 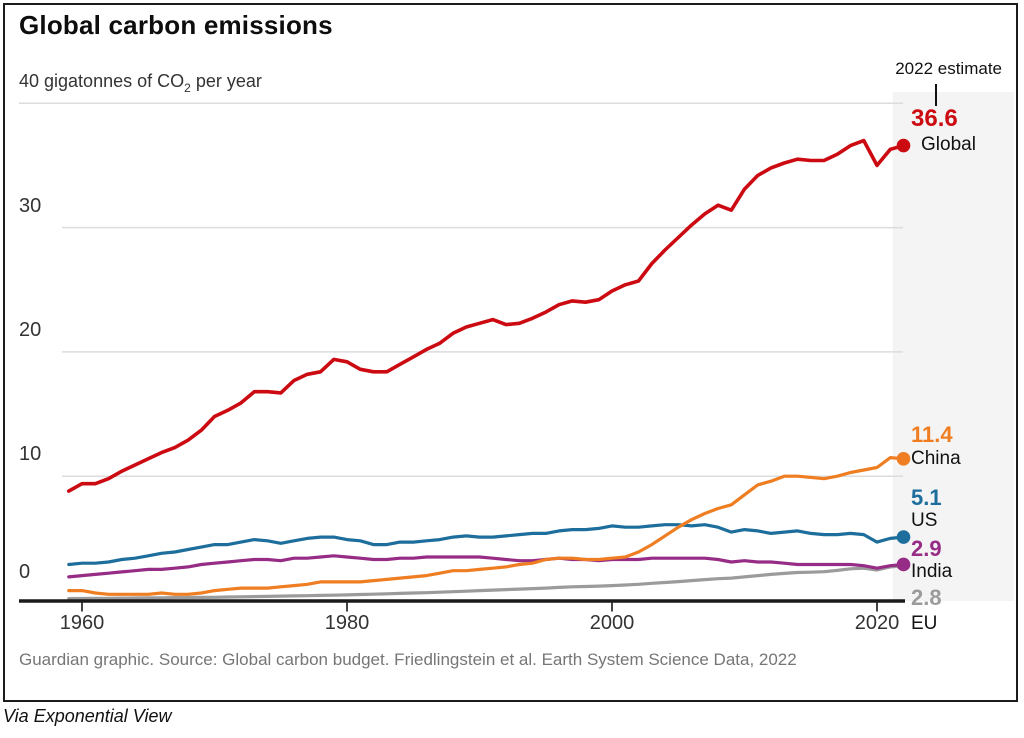 I want to click on series-value-global: 36.6, so click(x=934, y=118).